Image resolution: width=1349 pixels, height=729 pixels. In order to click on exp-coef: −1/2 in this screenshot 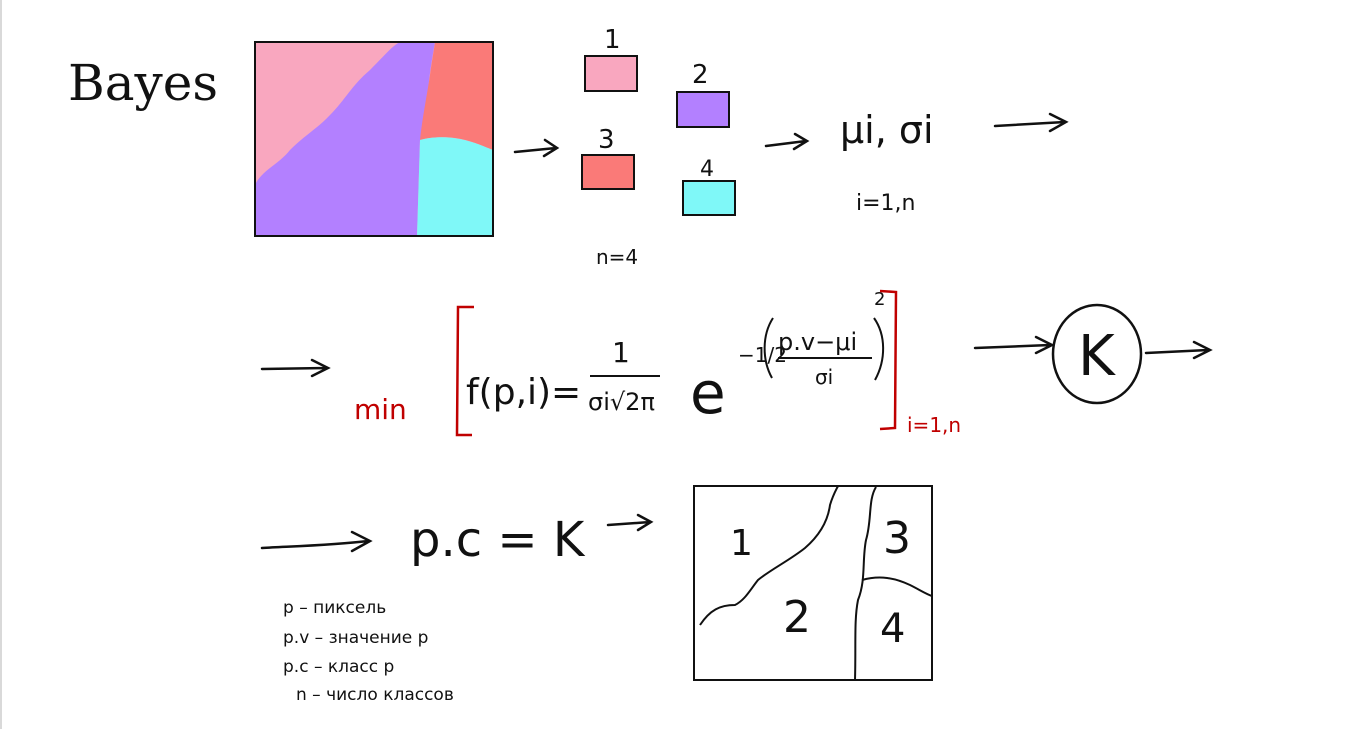, I will do `click(762, 355)`.